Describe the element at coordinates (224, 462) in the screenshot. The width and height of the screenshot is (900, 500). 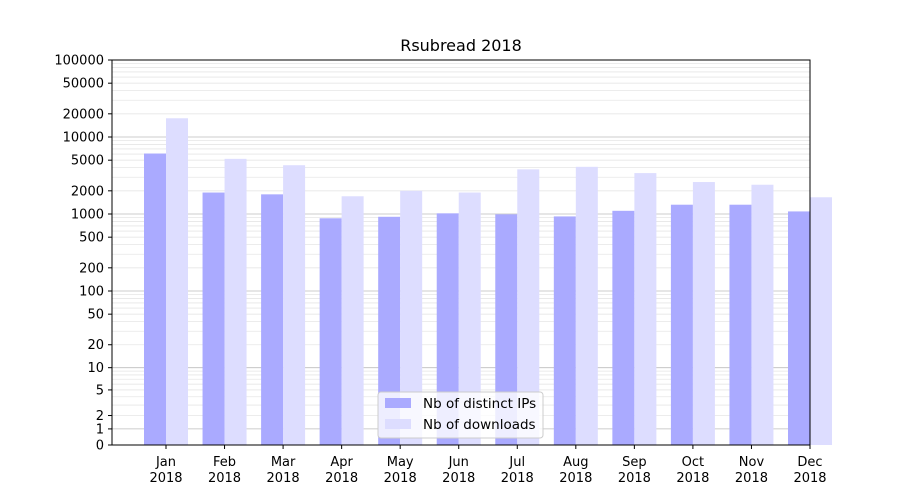
I see `x-tick-label-month: Feb` at that location.